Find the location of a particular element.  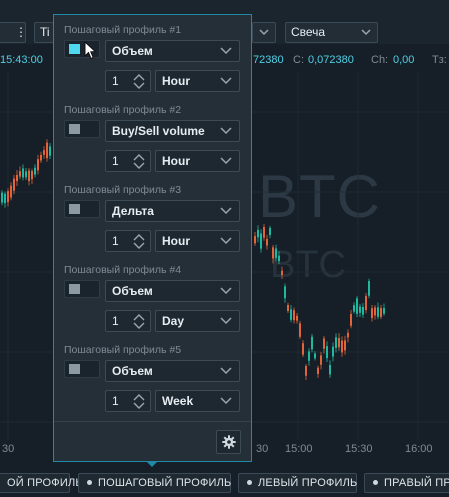

timeframe-label: Ti is located at coordinates (45, 32).